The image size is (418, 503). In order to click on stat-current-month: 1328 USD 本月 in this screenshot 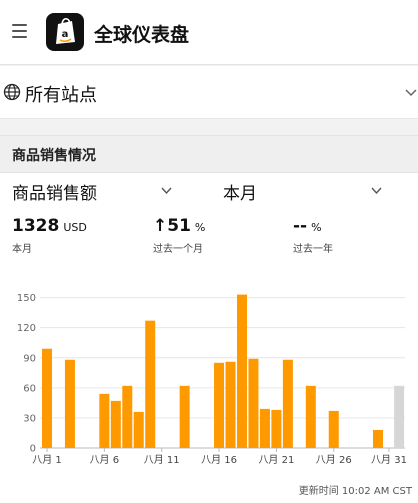, I will do `click(49, 235)`.